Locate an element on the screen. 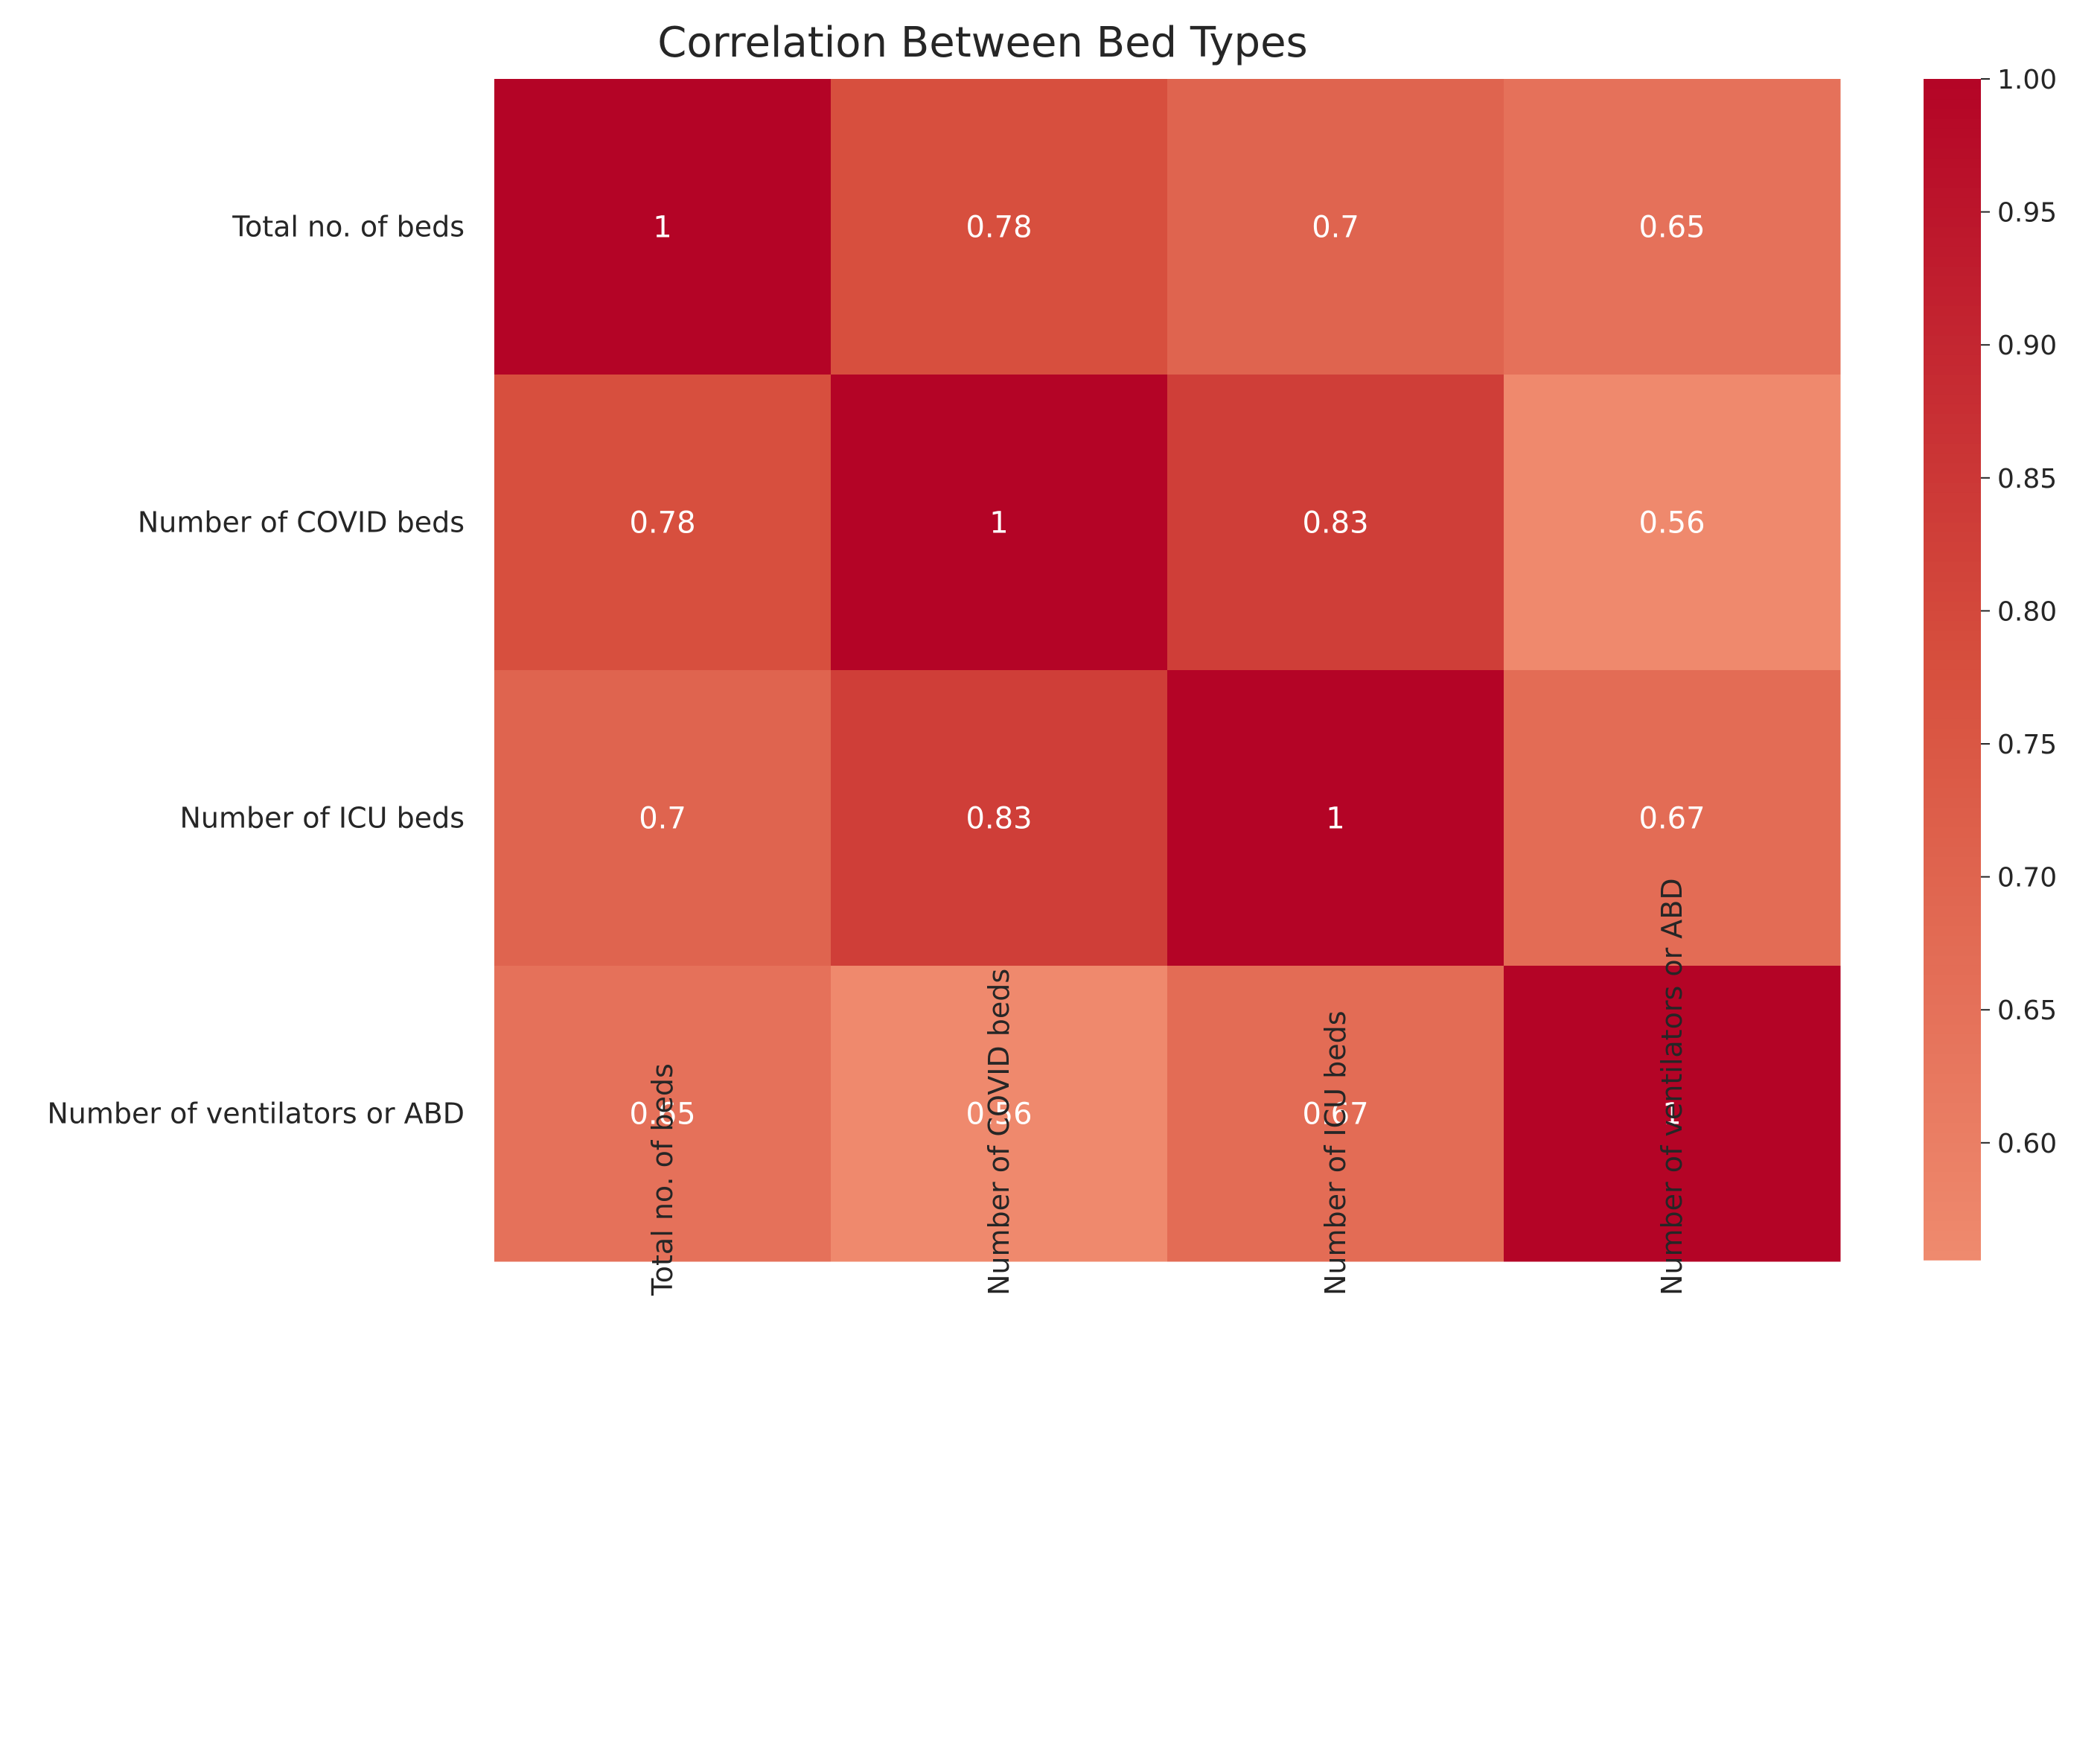  cell-value-label: 0.67 is located at coordinates (1335, 1115).